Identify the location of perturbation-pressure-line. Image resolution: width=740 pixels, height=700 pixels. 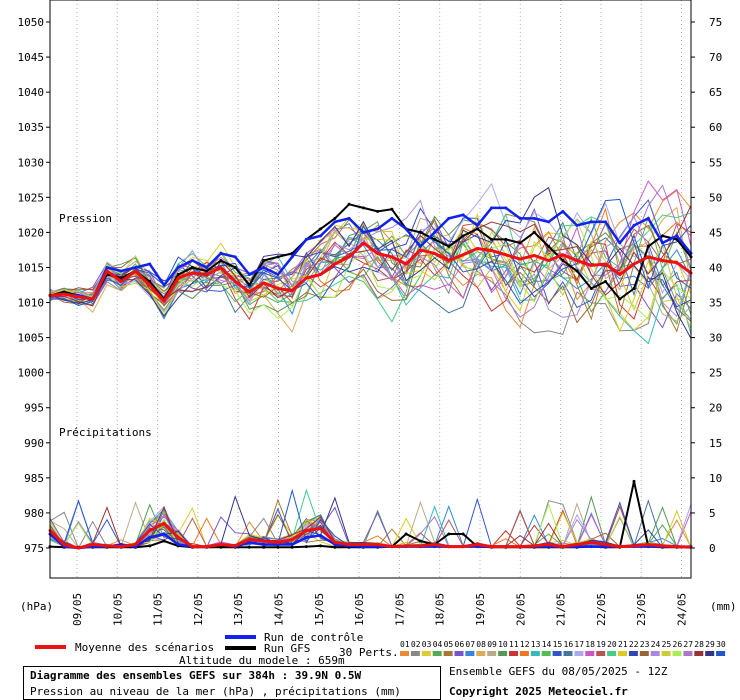
(370, 270).